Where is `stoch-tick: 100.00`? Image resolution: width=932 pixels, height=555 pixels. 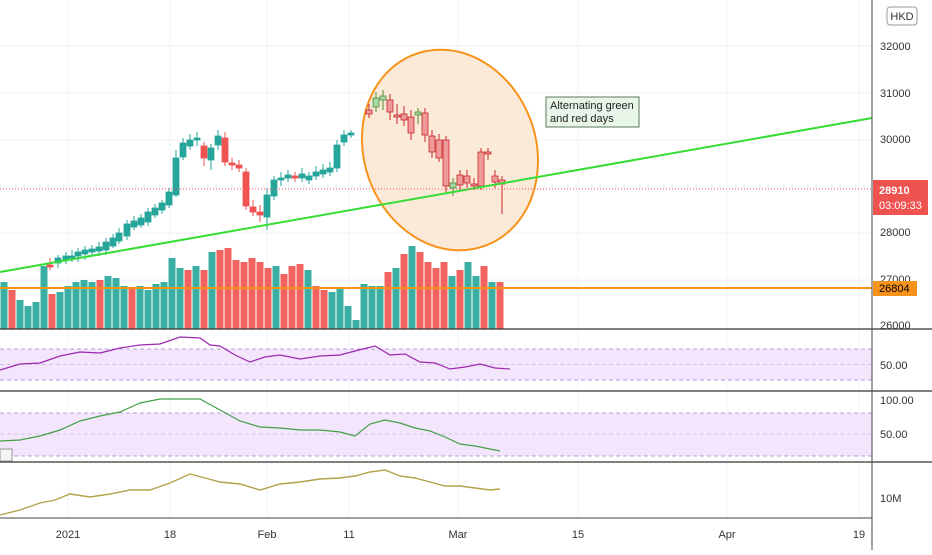 stoch-tick: 100.00 is located at coordinates (897, 401).